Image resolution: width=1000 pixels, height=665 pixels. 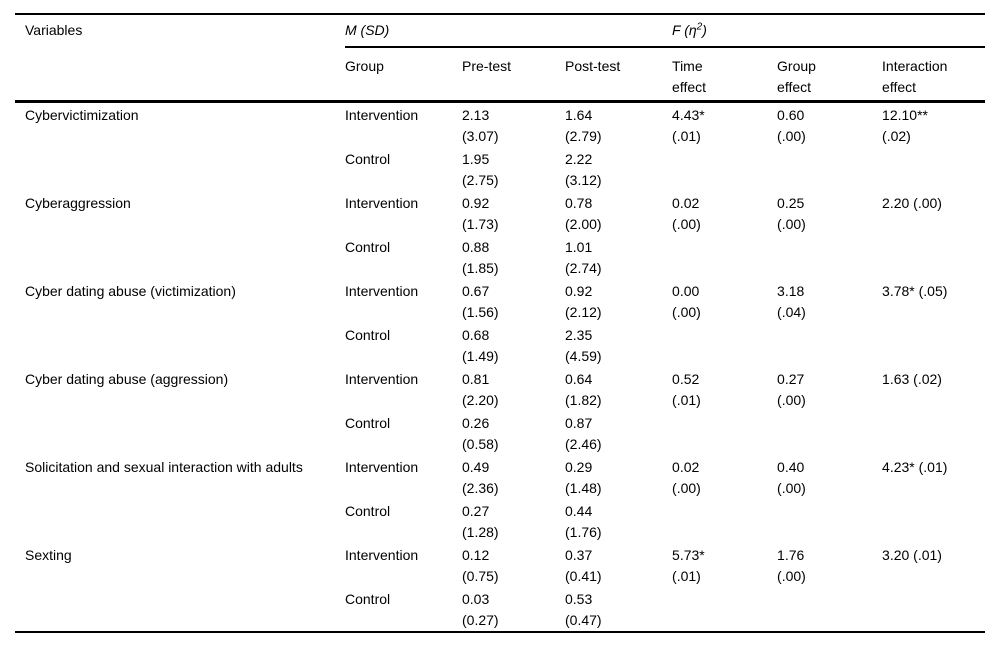 What do you see at coordinates (480, 389) in the screenshot?
I see `pre-test-cell: 0.81 (2.20)` at bounding box center [480, 389].